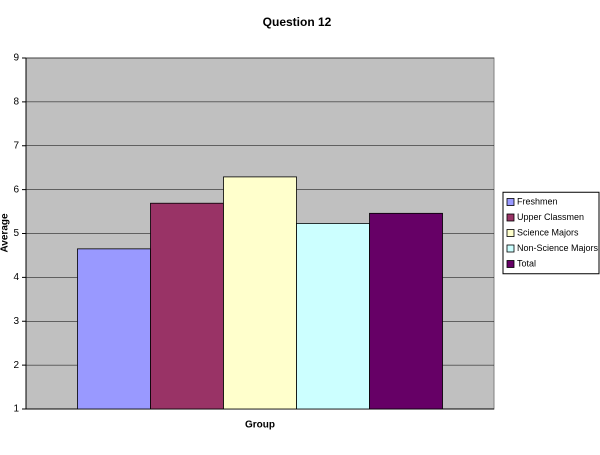 This screenshot has height=455, width=600. I want to click on chart-title: Question 12, so click(297, 22).